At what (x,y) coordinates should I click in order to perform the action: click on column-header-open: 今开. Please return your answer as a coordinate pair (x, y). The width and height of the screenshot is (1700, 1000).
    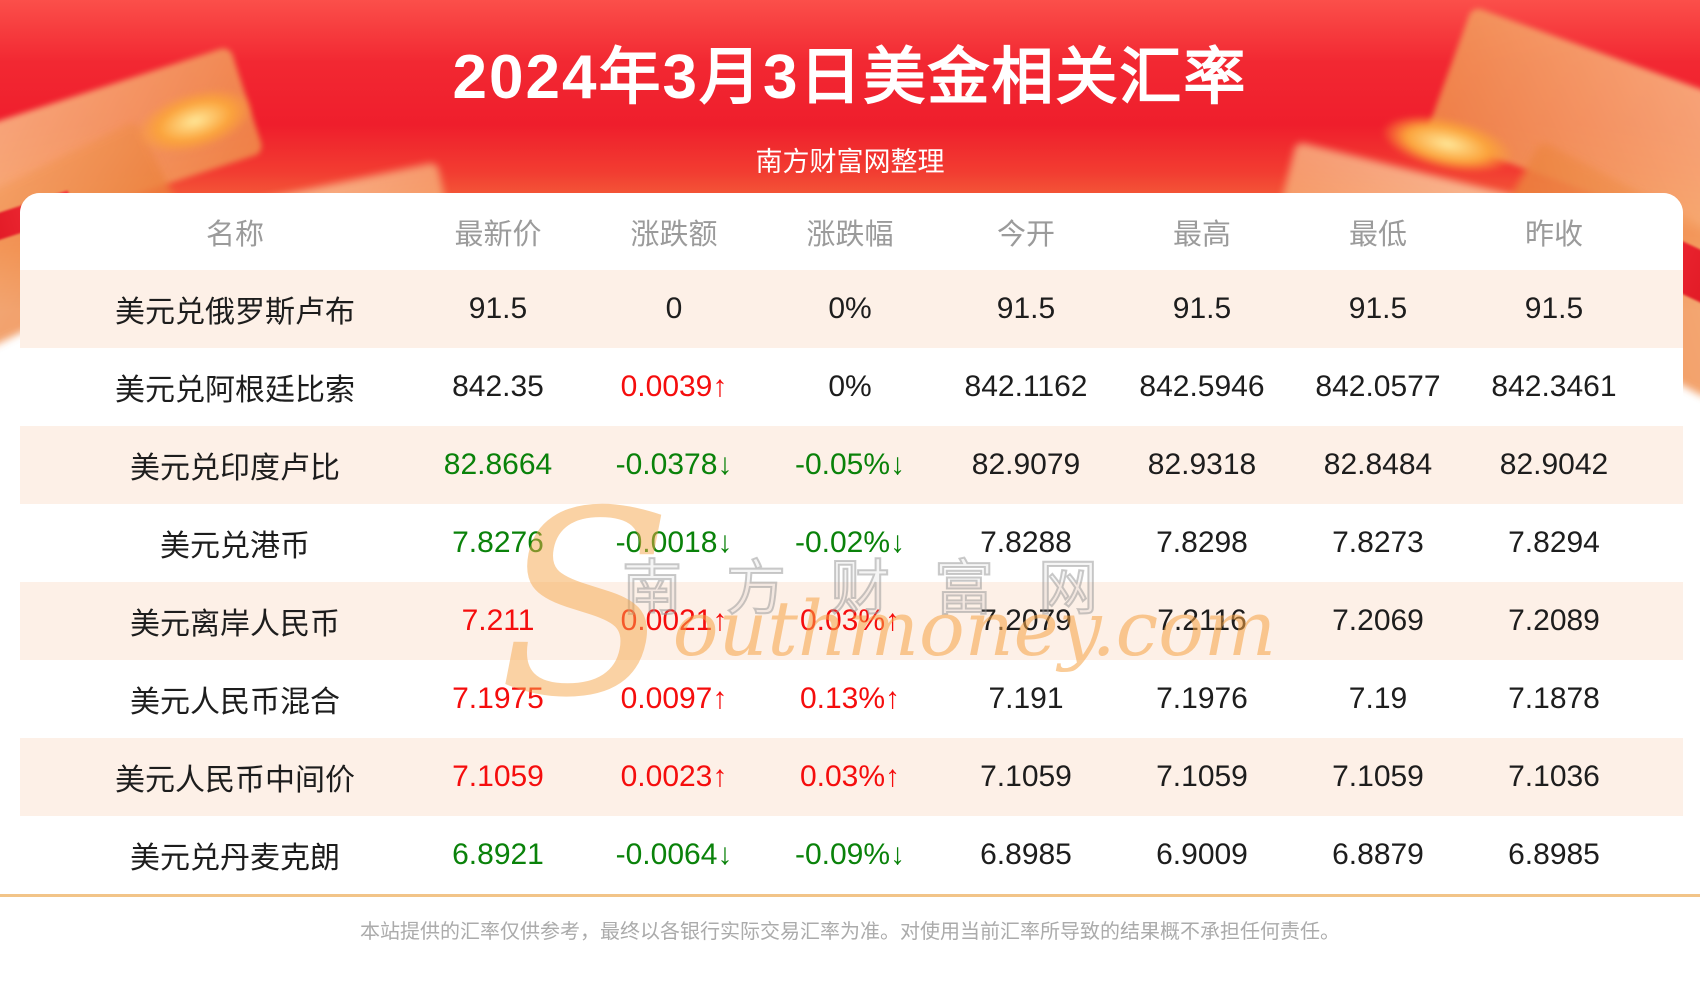
    Looking at the image, I should click on (1025, 234).